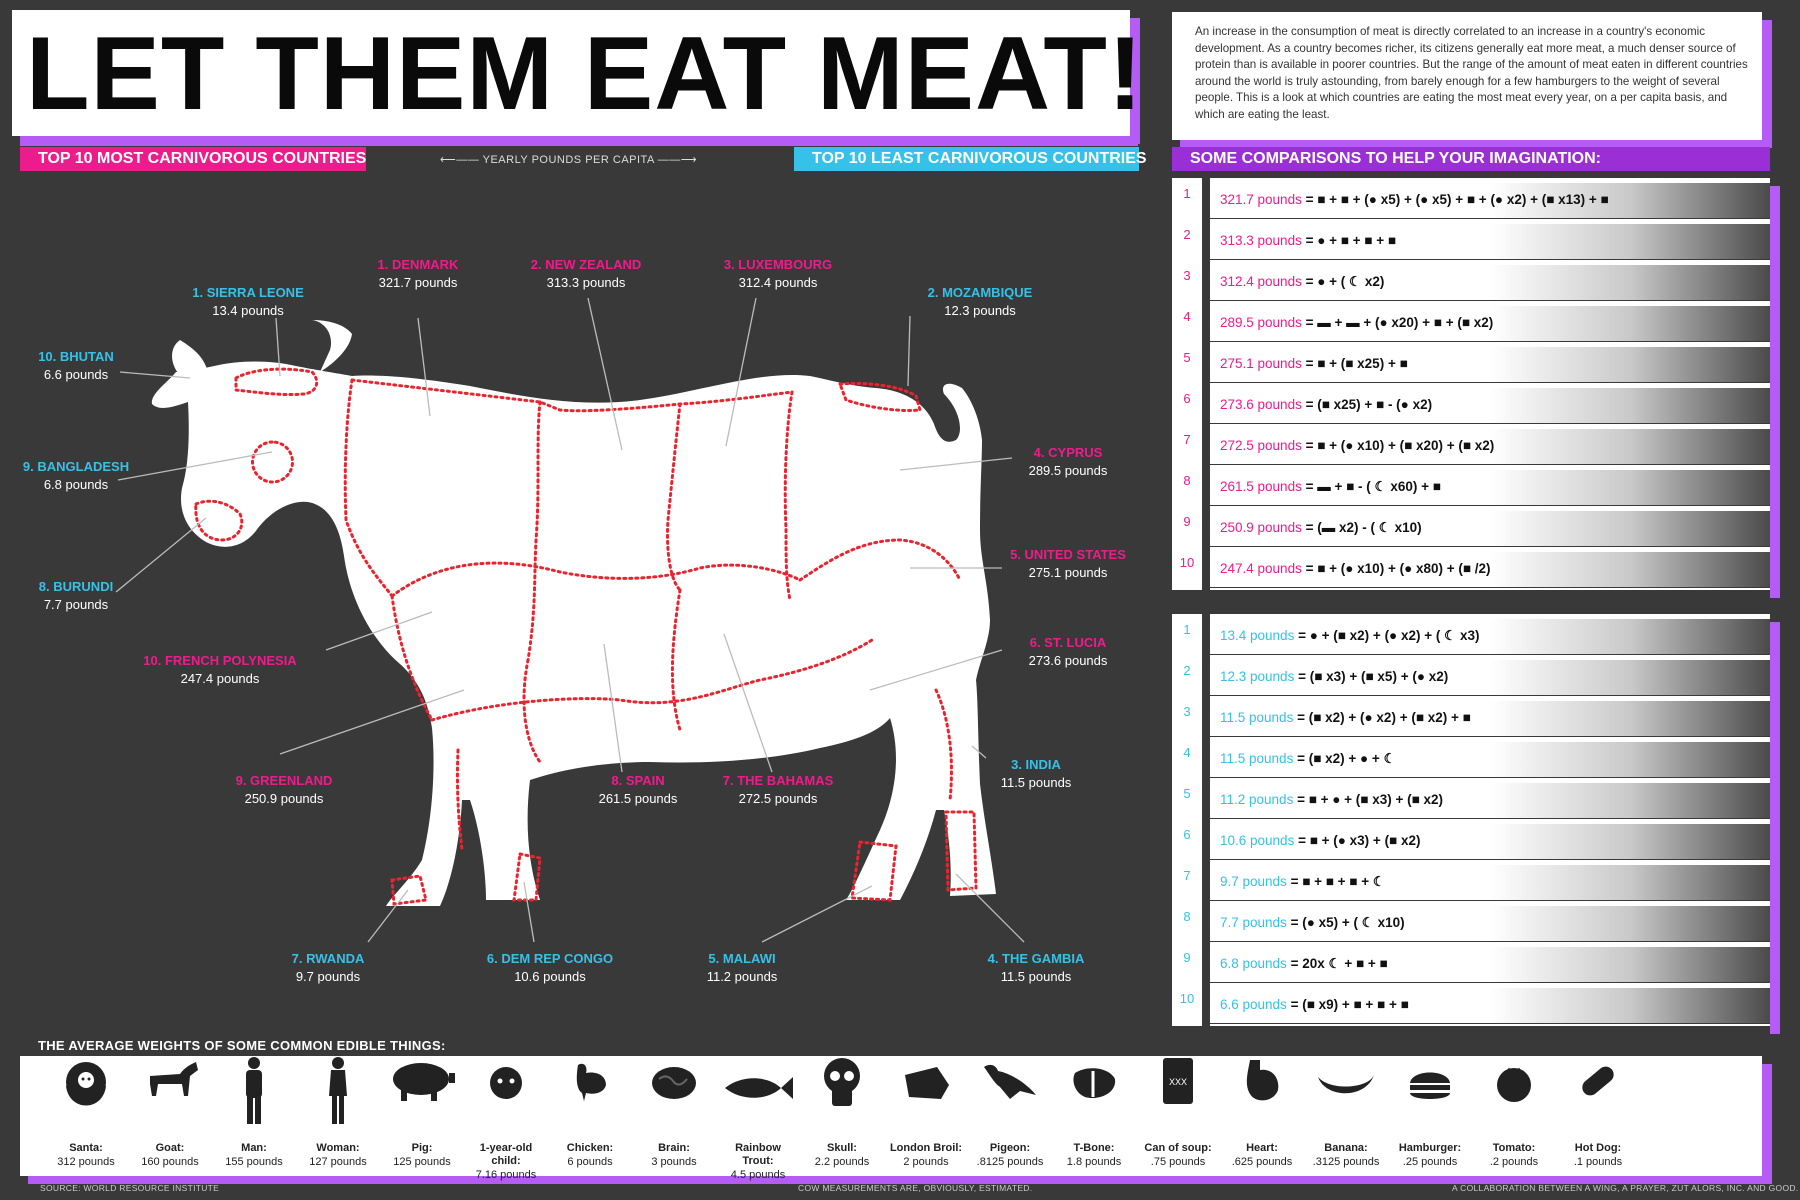 This screenshot has height=1200, width=1800. I want to click on man-icon, so click(254, 1099).